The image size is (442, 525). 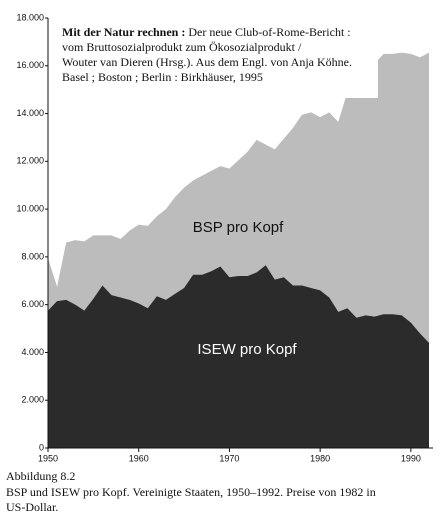 What do you see at coordinates (40, 476) in the screenshot?
I see `caption-label: Abbildung 8.2` at bounding box center [40, 476].